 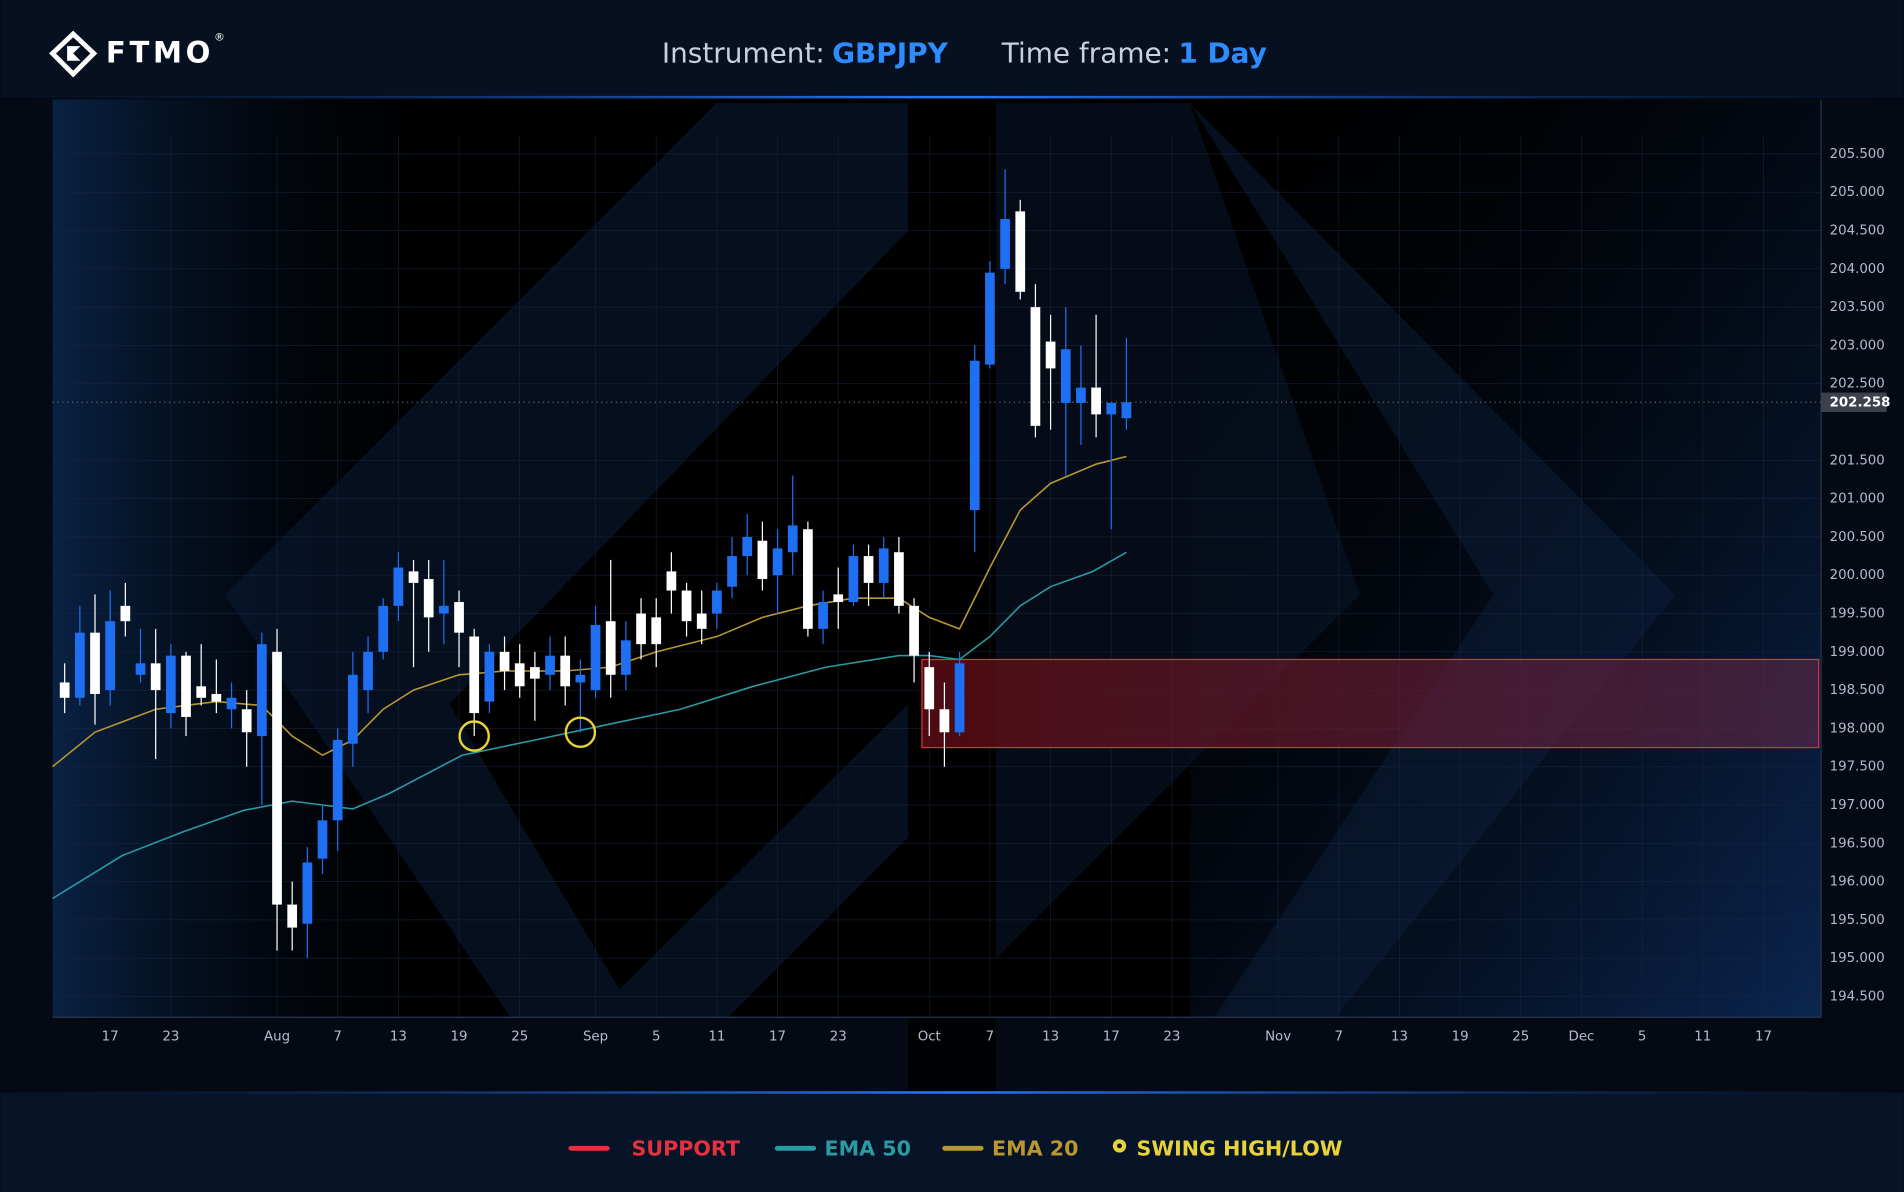 What do you see at coordinates (952, 1142) in the screenshot?
I see `footer-bar` at bounding box center [952, 1142].